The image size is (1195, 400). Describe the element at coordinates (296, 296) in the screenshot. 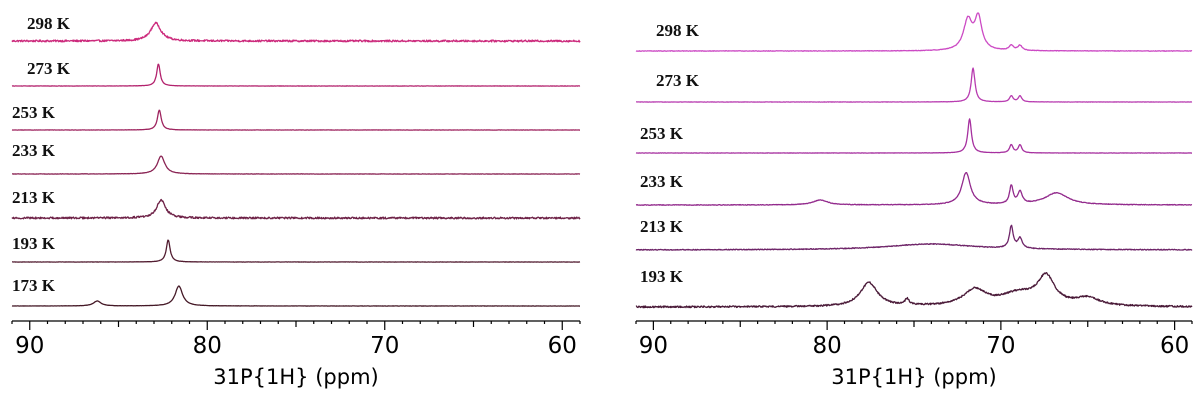

I see `spectrum-trace-173k` at that location.